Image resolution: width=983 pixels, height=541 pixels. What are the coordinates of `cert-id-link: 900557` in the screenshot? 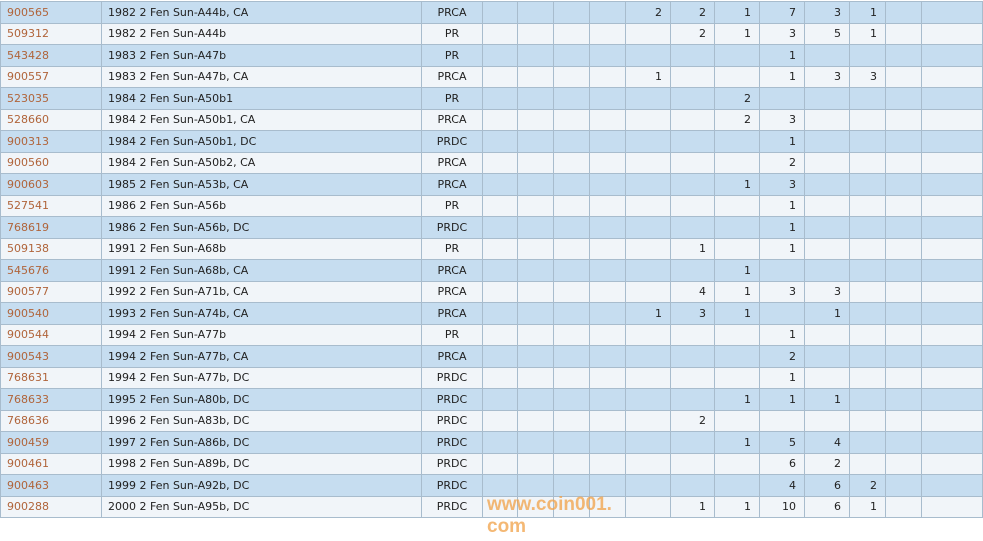 It's located at (28, 77).